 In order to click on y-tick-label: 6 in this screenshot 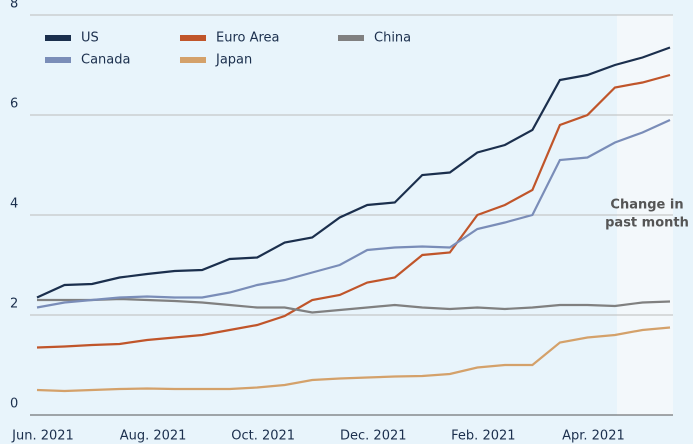, I will do `click(14, 104)`.